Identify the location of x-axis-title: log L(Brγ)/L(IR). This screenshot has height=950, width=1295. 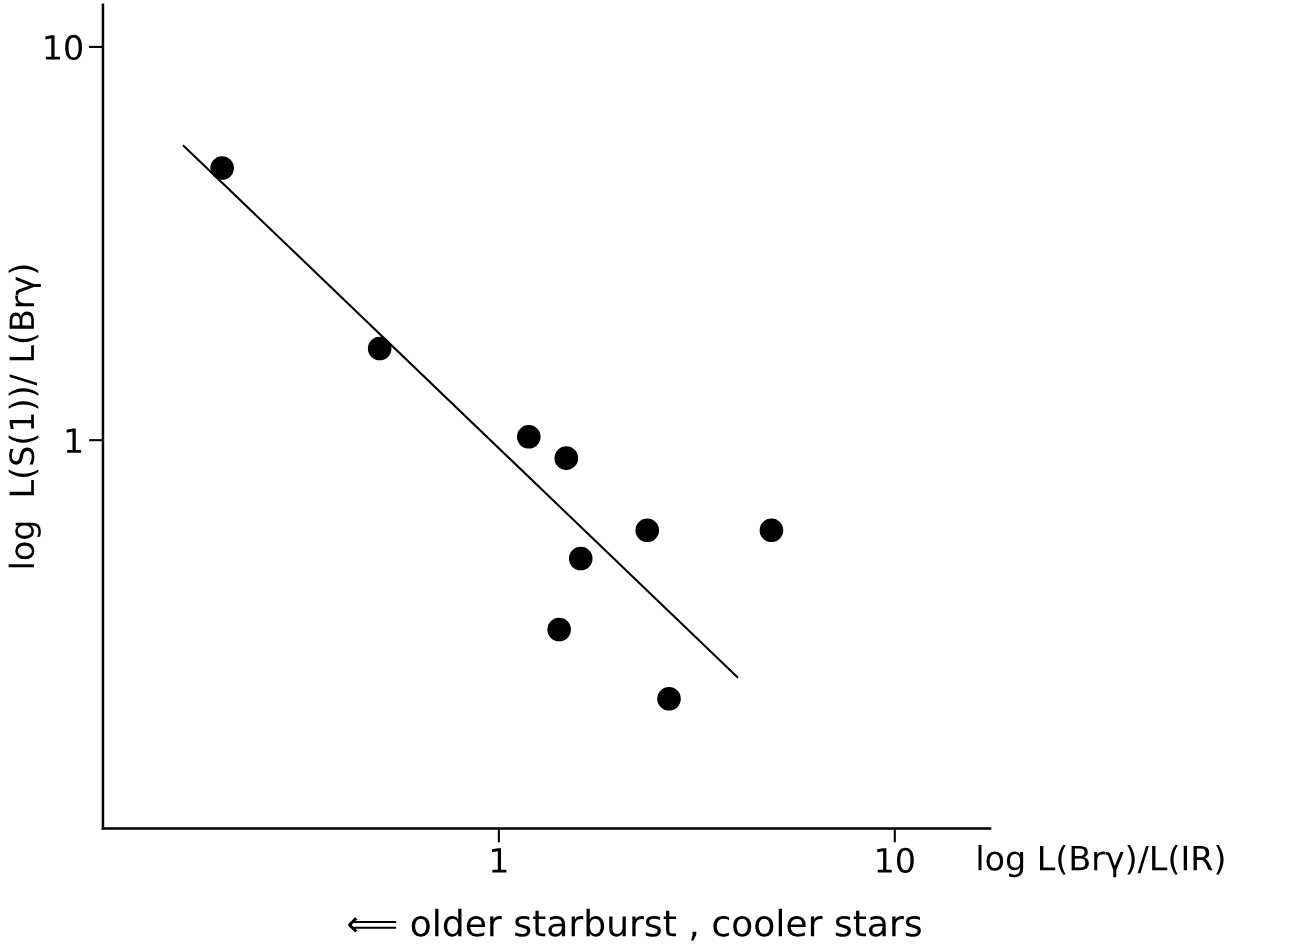
(1101, 861).